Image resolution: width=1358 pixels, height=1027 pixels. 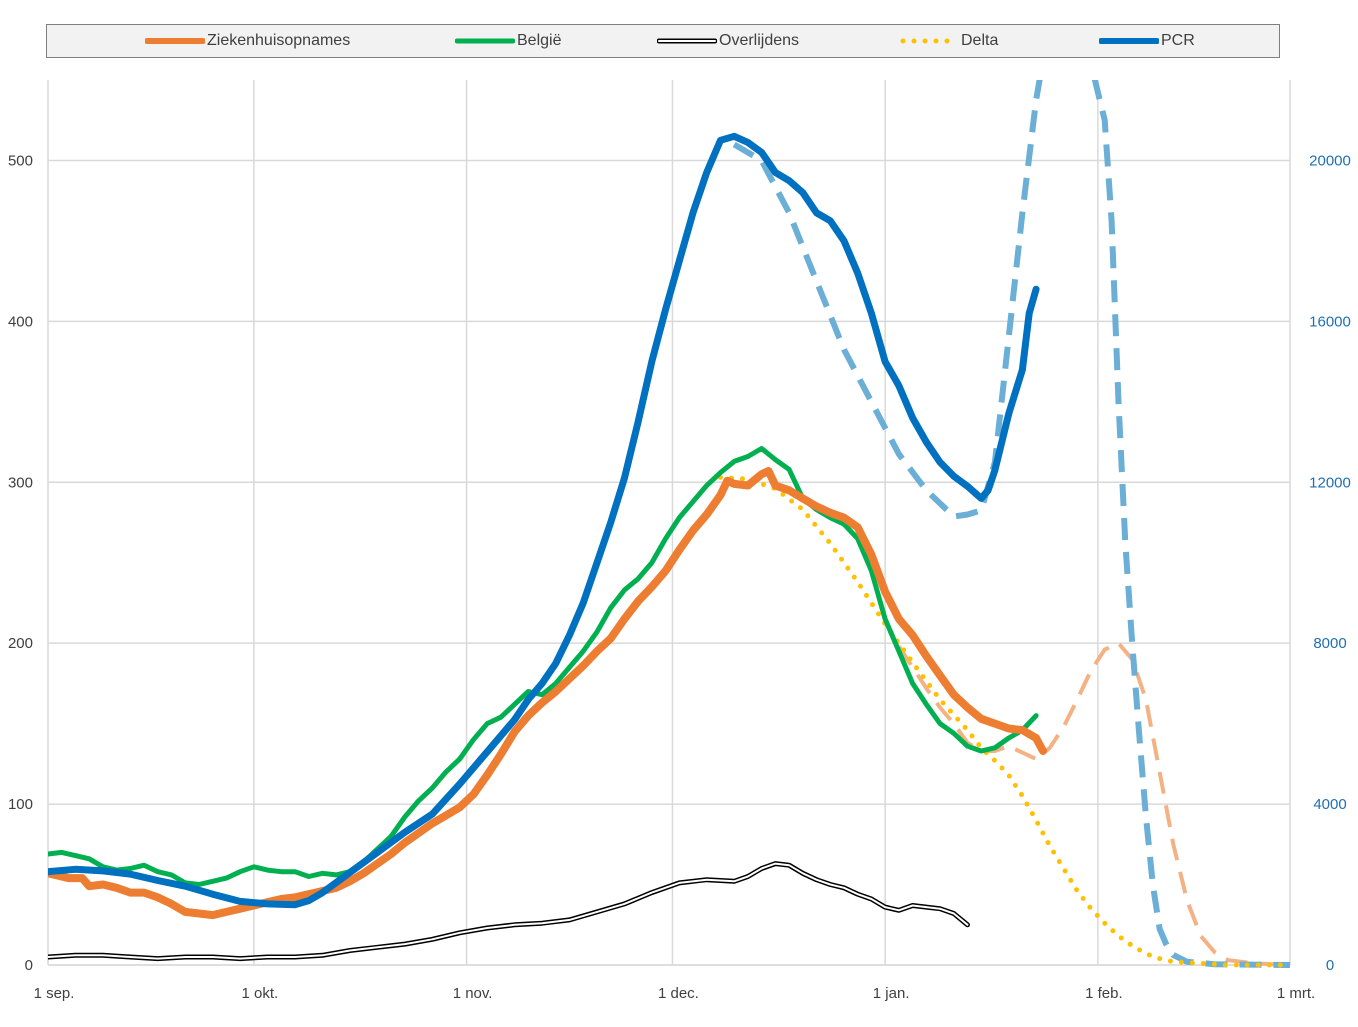 What do you see at coordinates (1329, 804) in the screenshot?
I see `y-tick-right: 4000` at bounding box center [1329, 804].